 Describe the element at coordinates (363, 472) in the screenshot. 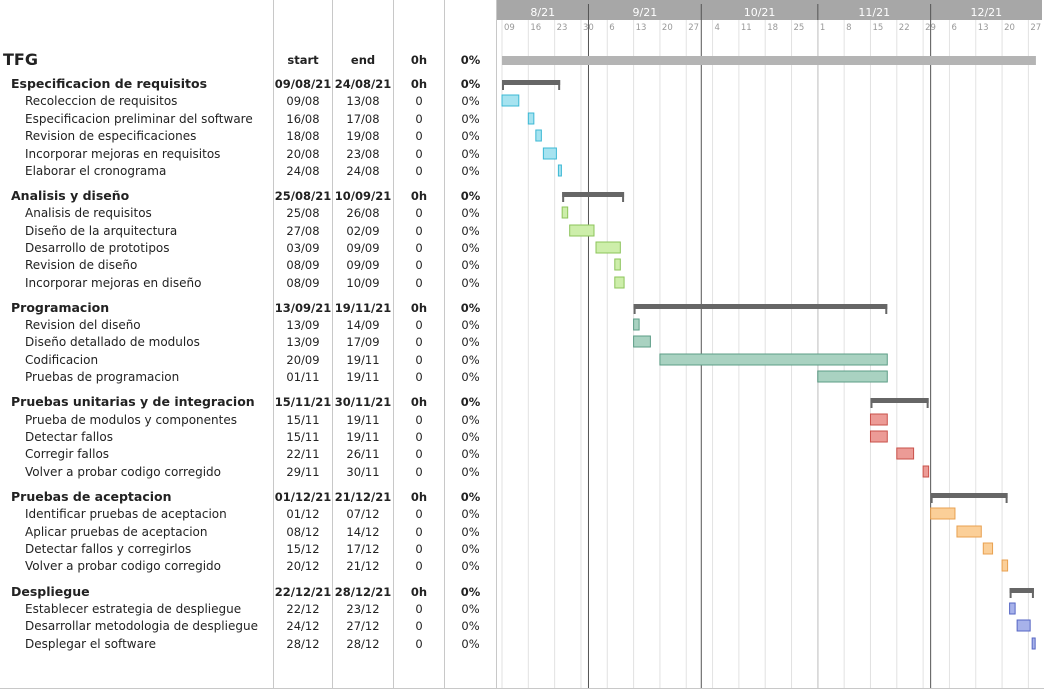

I see `cell-end: 30/11` at that location.